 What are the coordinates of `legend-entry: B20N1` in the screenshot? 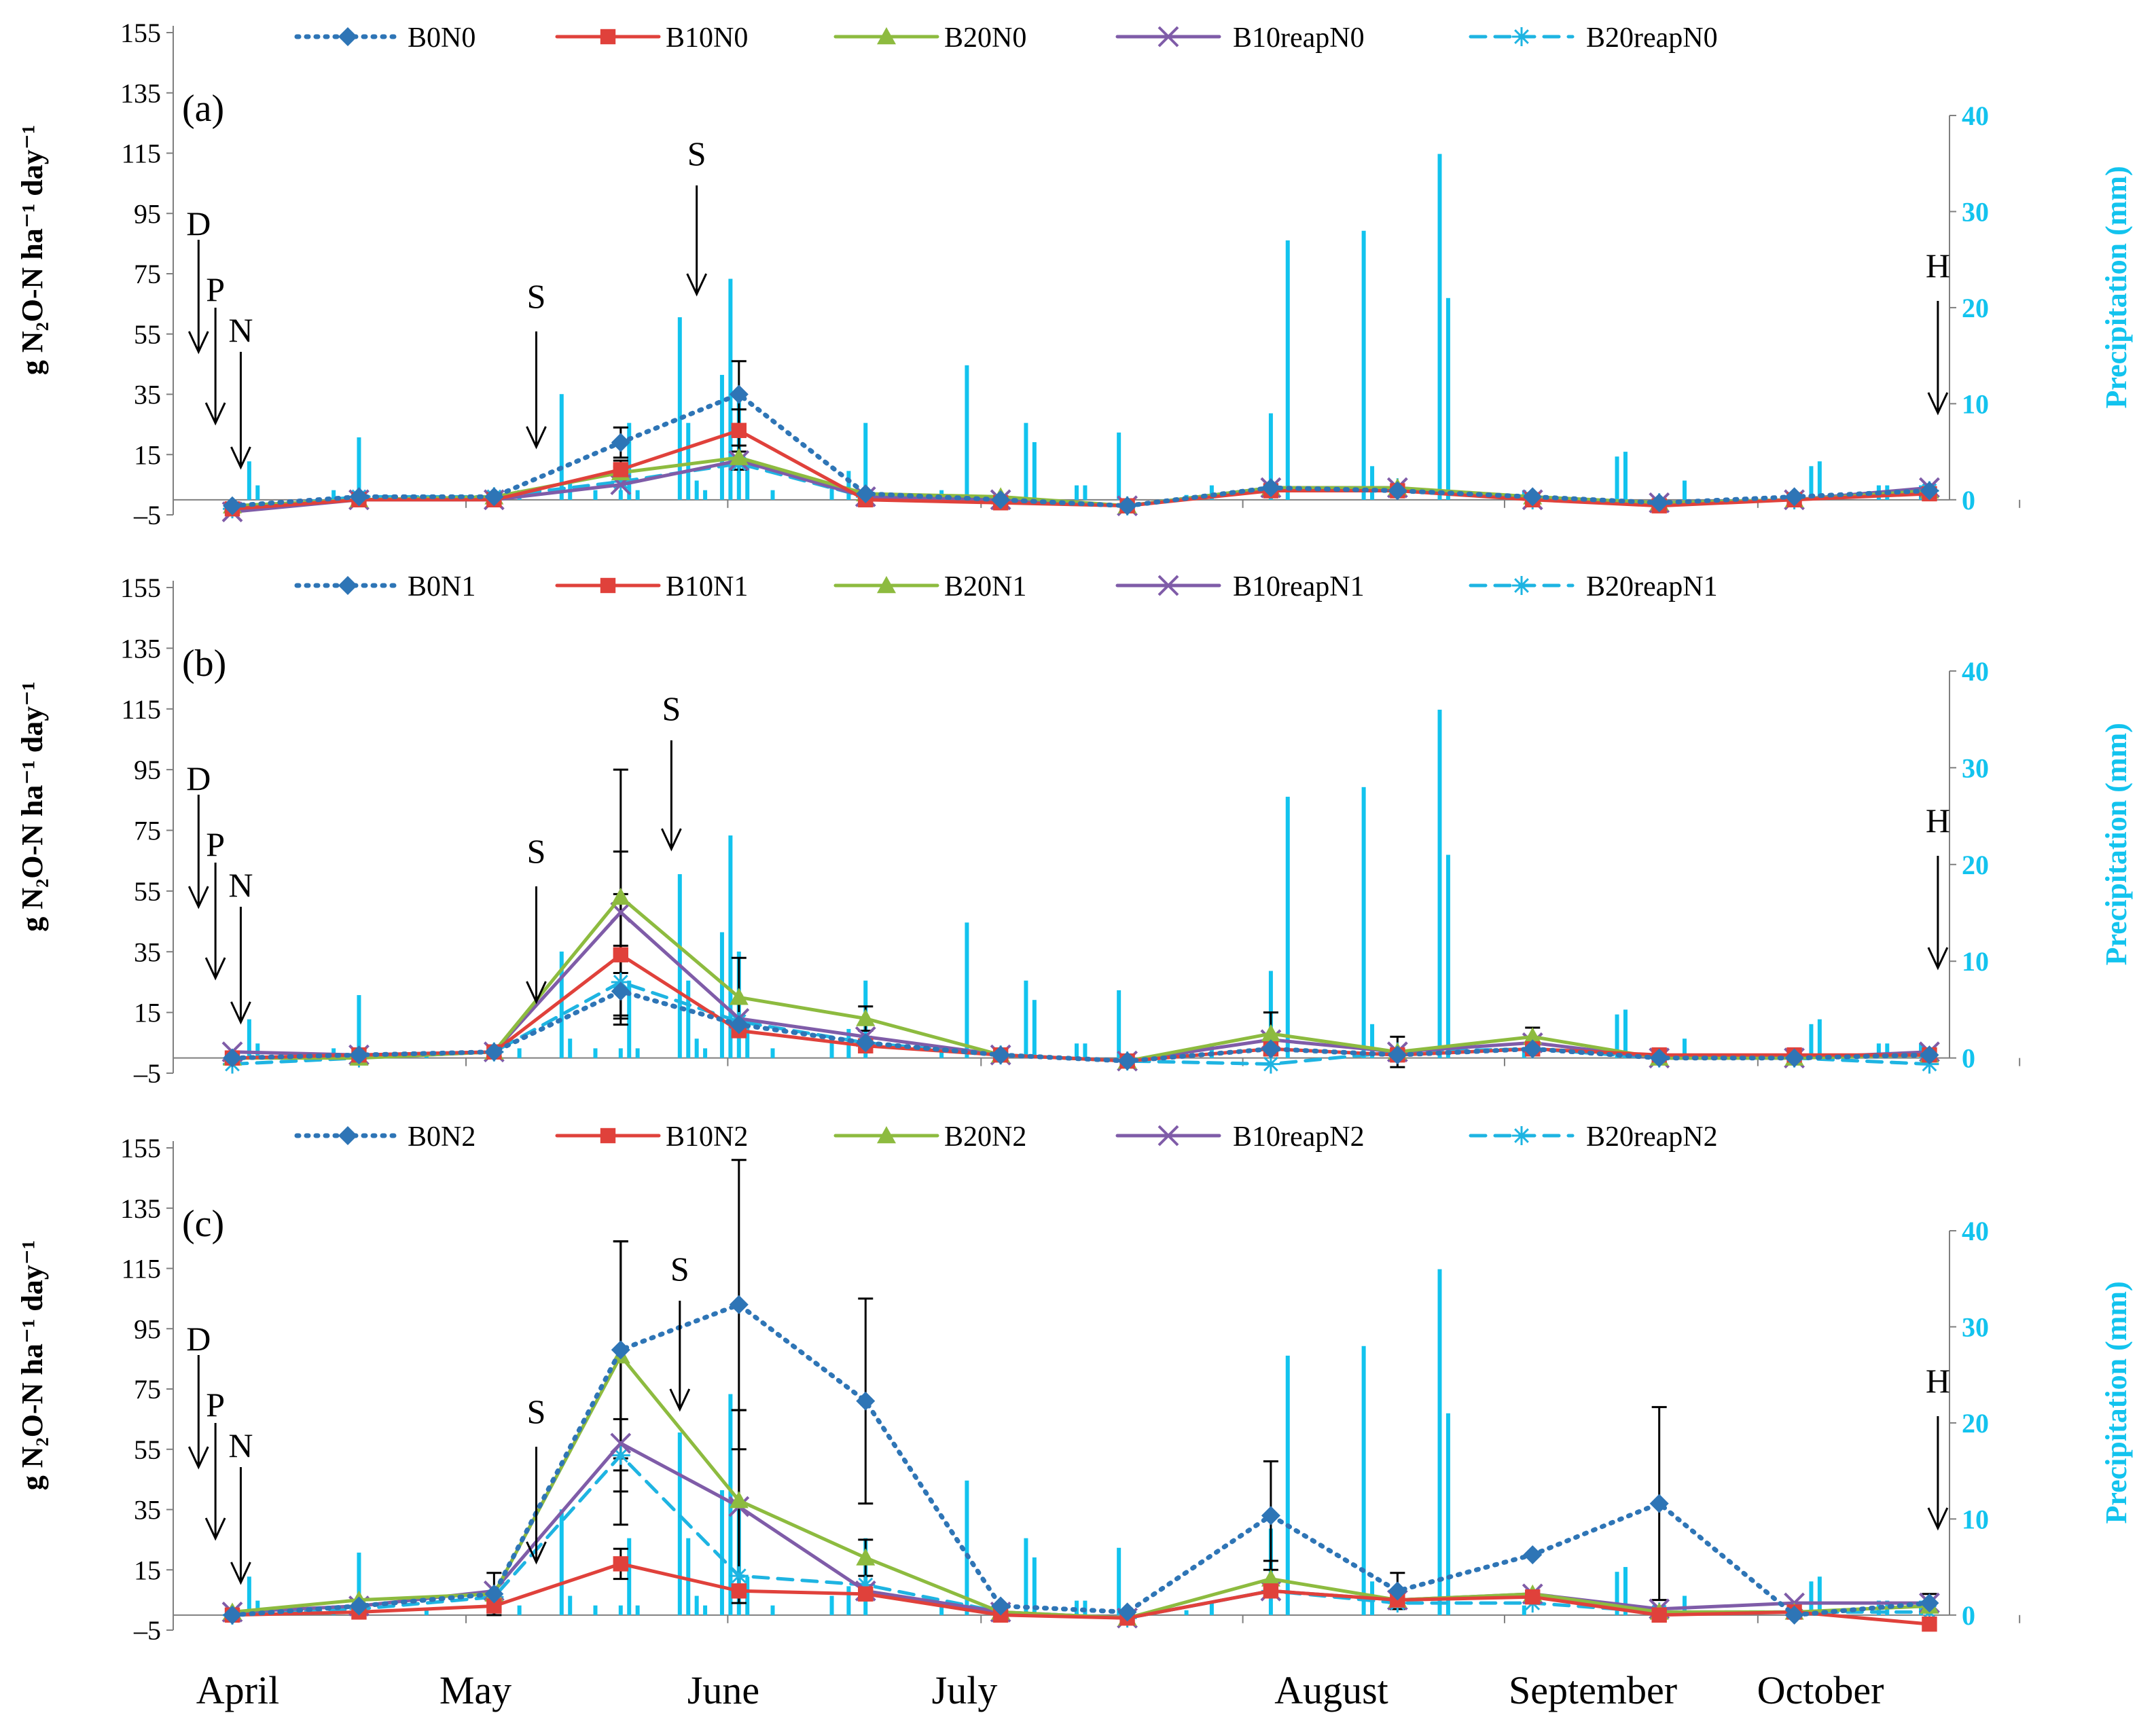 It's located at (985, 586).